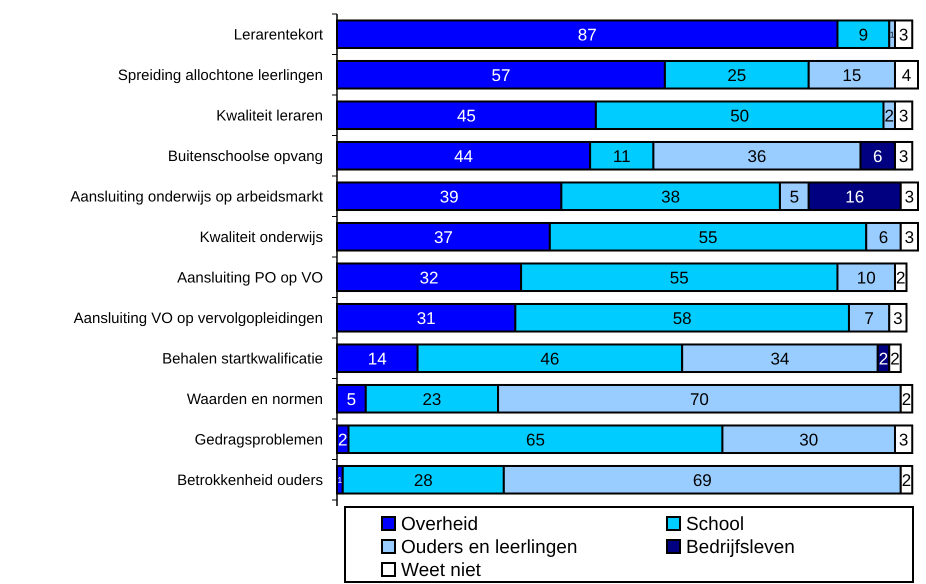 This screenshot has width=926, height=584. Describe the element at coordinates (220, 75) in the screenshot. I see `y-tick-label: Spreiding allochtone leerlingen` at that location.